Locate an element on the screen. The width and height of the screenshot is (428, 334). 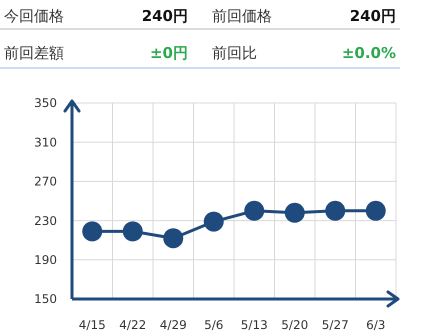
y-tick-label: 190 is located at coordinates (45, 260).